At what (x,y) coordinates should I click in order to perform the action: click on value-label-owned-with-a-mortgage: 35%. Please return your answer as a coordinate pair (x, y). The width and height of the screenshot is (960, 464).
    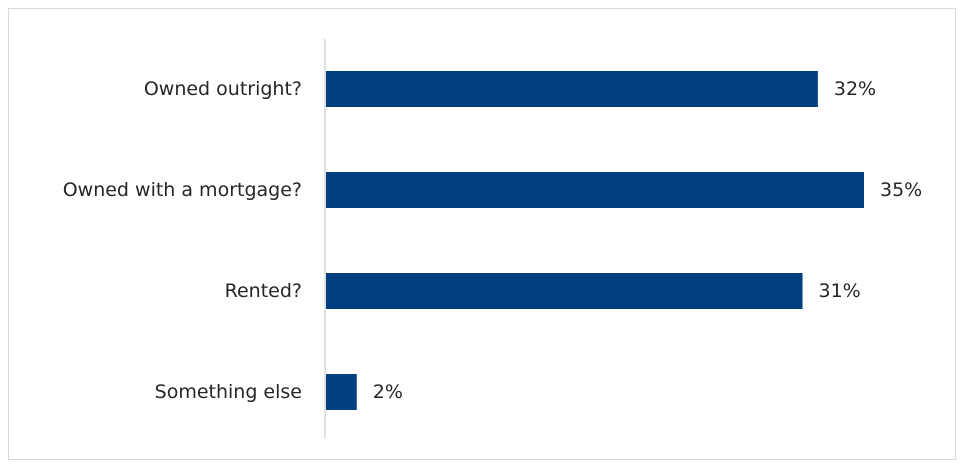
    Looking at the image, I should click on (901, 190).